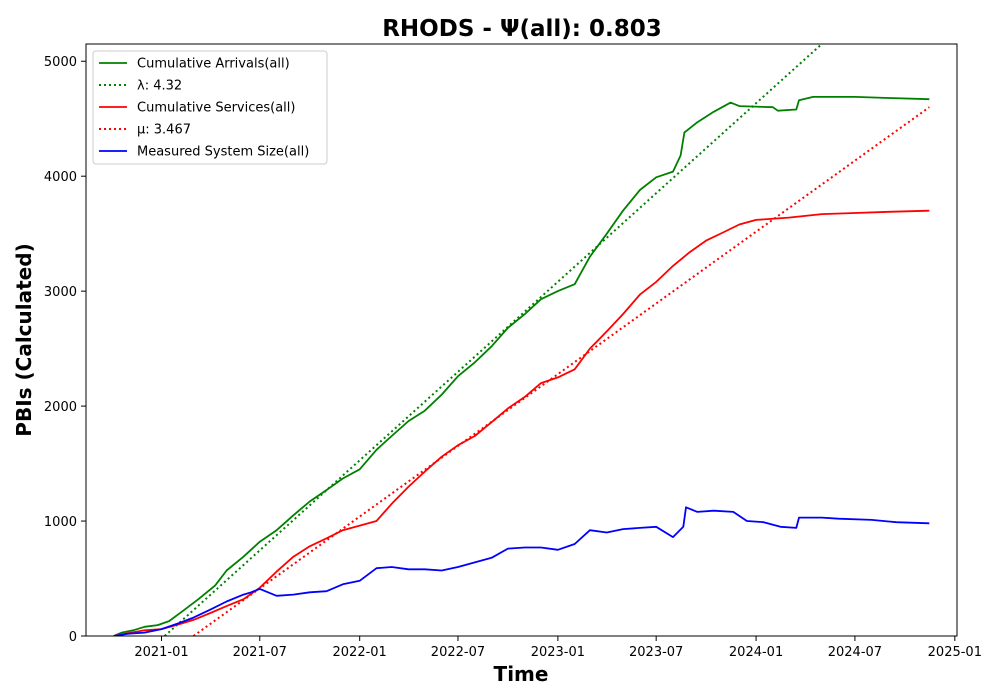 This screenshot has height=700, width=1000. Describe the element at coordinates (521, 674) in the screenshot. I see `x-axis-label: Time` at that location.